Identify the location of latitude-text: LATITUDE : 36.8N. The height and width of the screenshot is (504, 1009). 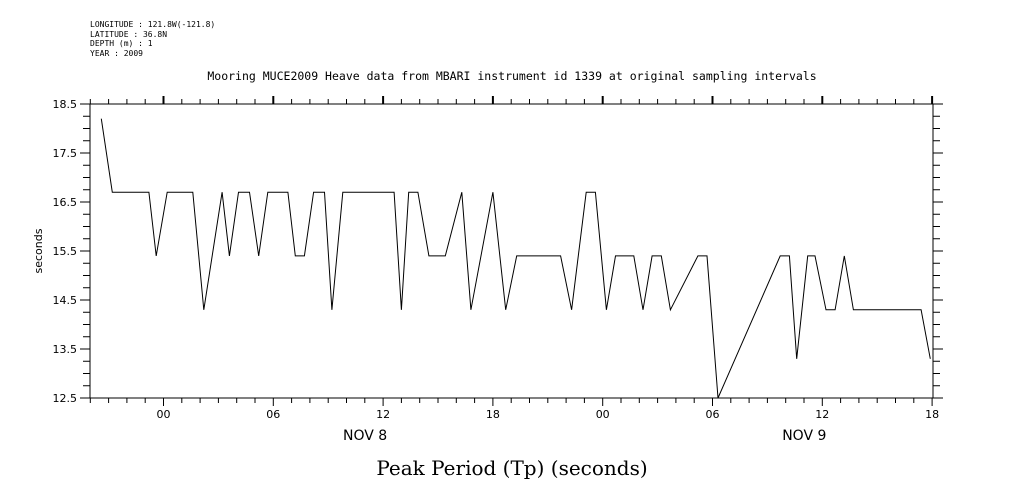
(129, 34).